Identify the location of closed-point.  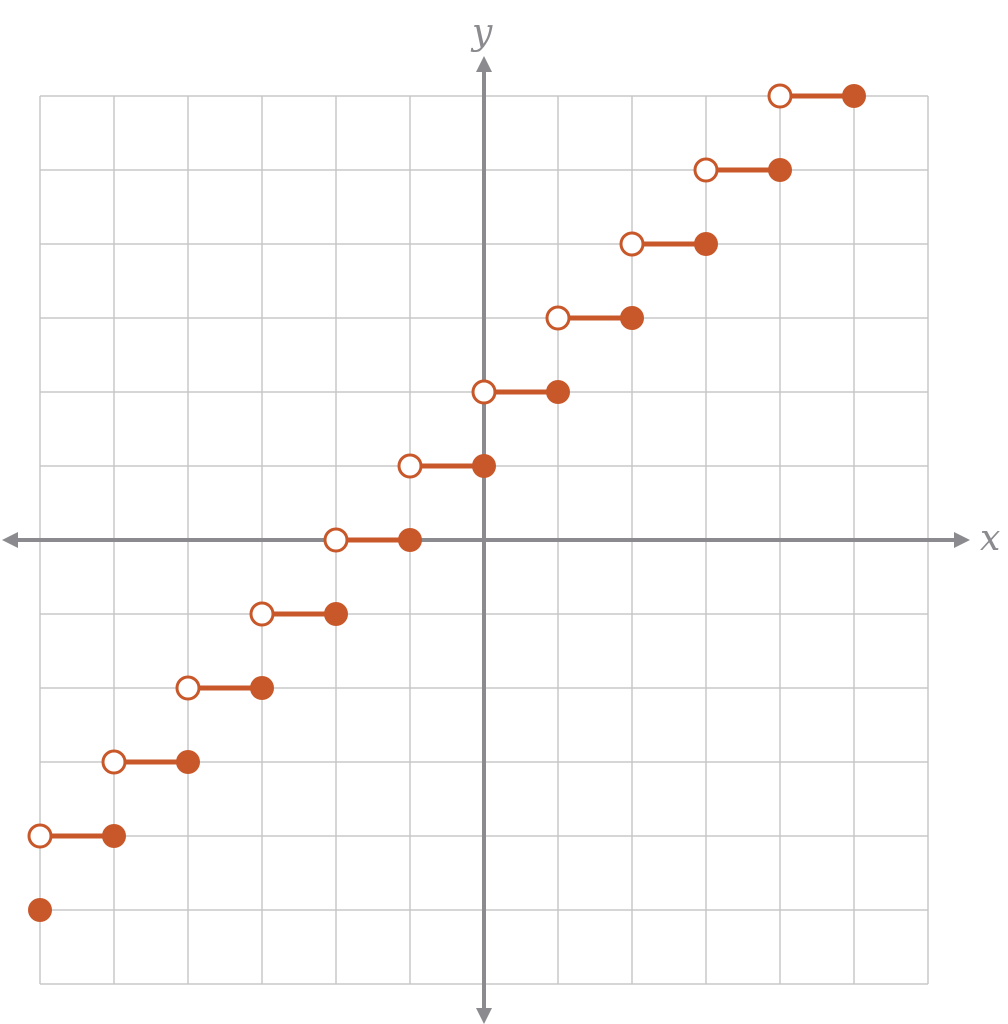
(40, 910).